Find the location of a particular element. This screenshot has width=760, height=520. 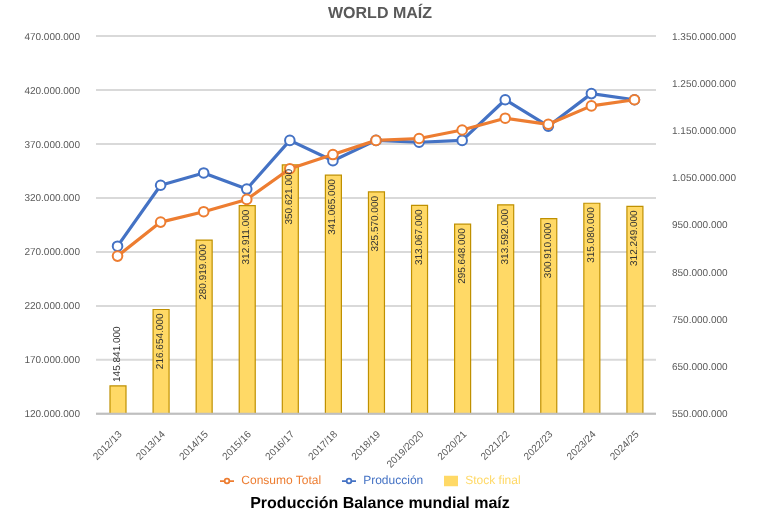

text: Producción Balance mundial maíz is located at coordinates (380, 503).